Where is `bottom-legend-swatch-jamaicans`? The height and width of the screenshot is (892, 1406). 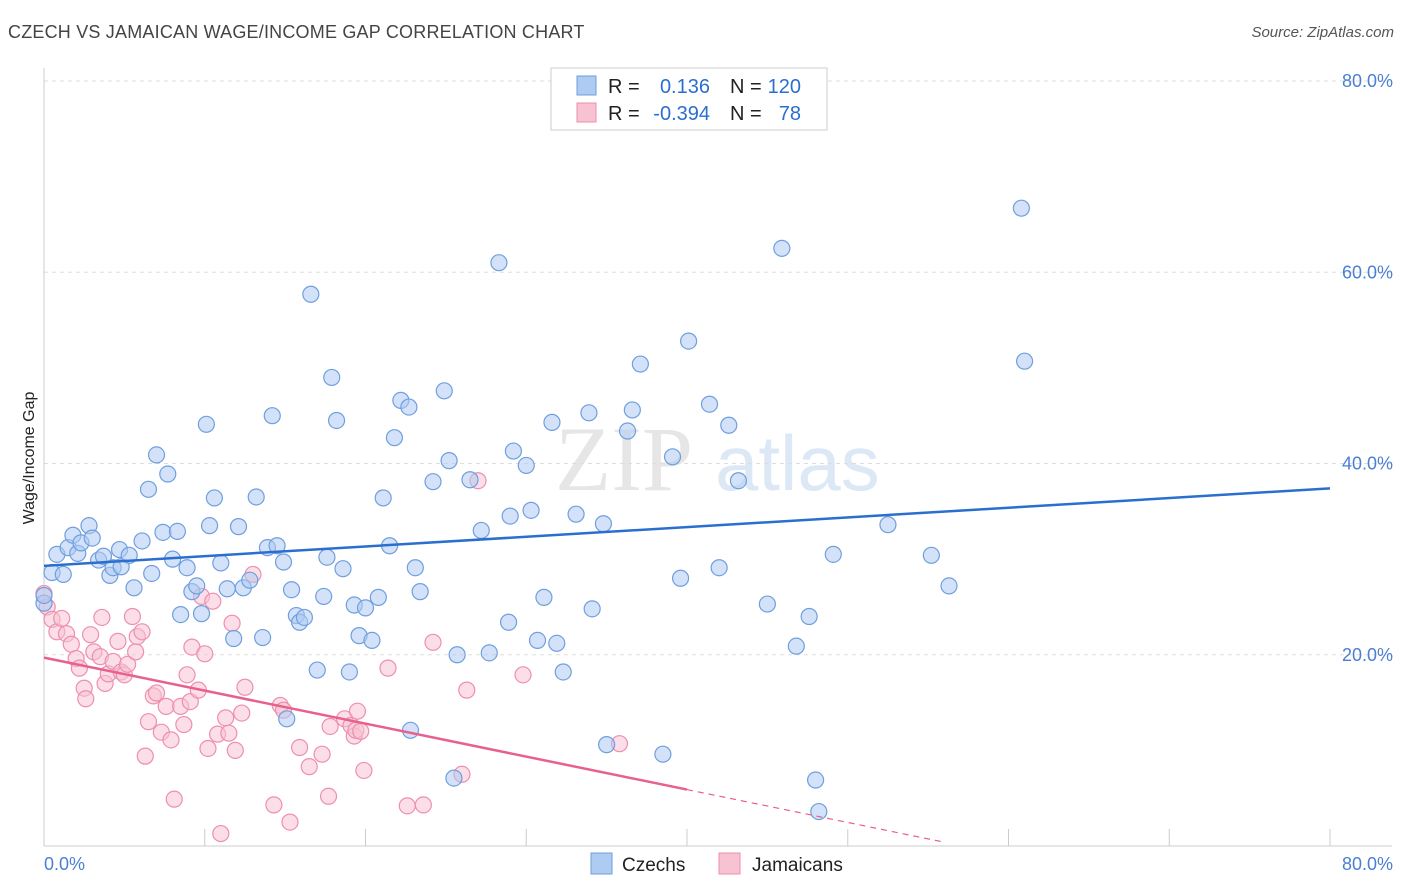
bottom-legend-swatch-jamaicans is located at coordinates (729, 863).